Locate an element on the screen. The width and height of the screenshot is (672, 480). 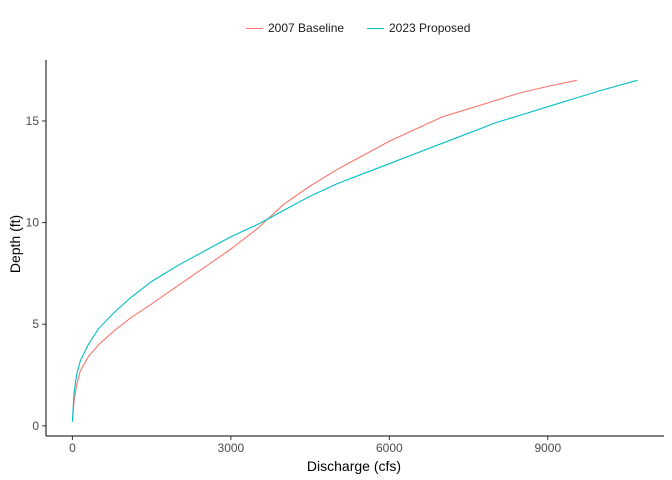
legend-item-2007-baseline: 2007 Baseline is located at coordinates (295, 28).